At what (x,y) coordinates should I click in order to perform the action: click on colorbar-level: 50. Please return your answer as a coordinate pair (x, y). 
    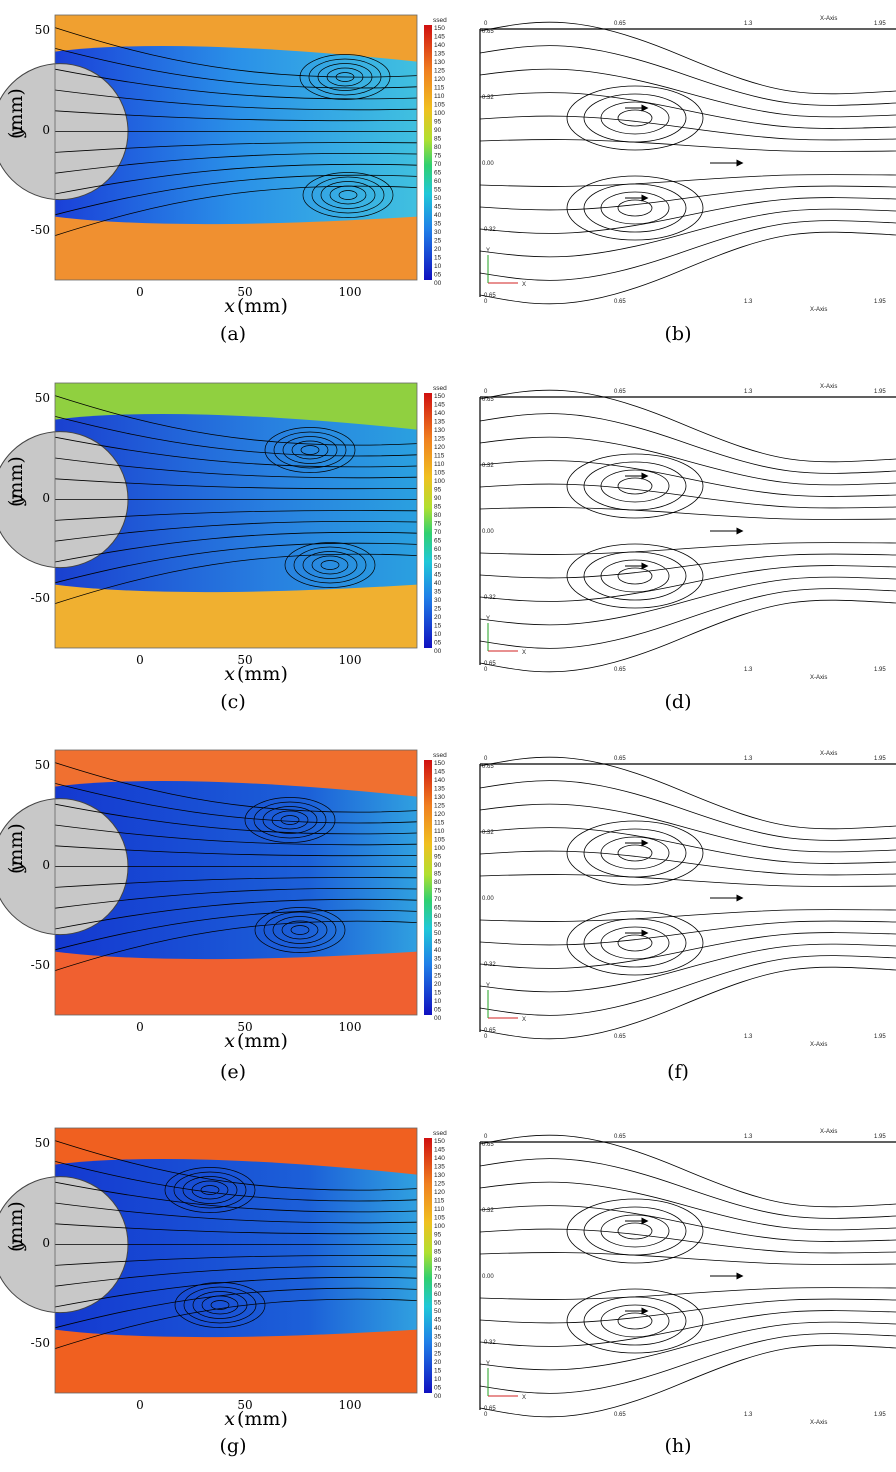
    Looking at the image, I should click on (438, 933).